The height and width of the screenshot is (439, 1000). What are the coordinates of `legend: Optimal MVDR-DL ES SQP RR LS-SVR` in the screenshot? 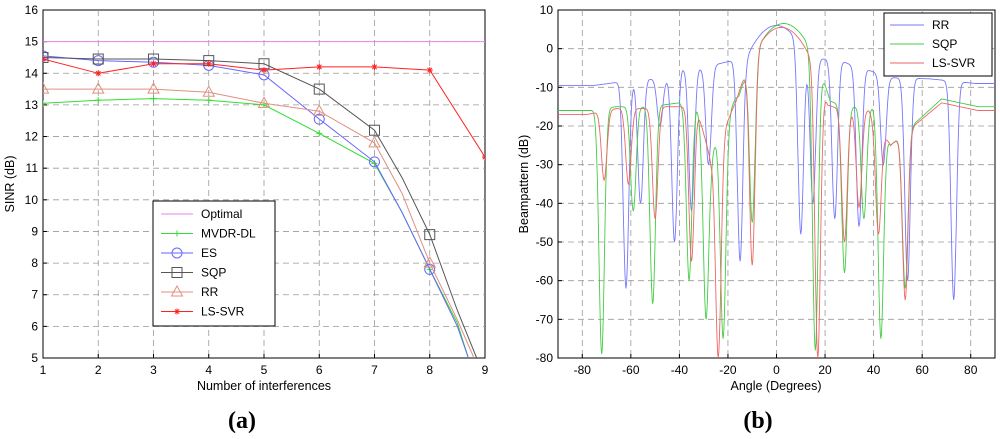 It's located at (214, 263).